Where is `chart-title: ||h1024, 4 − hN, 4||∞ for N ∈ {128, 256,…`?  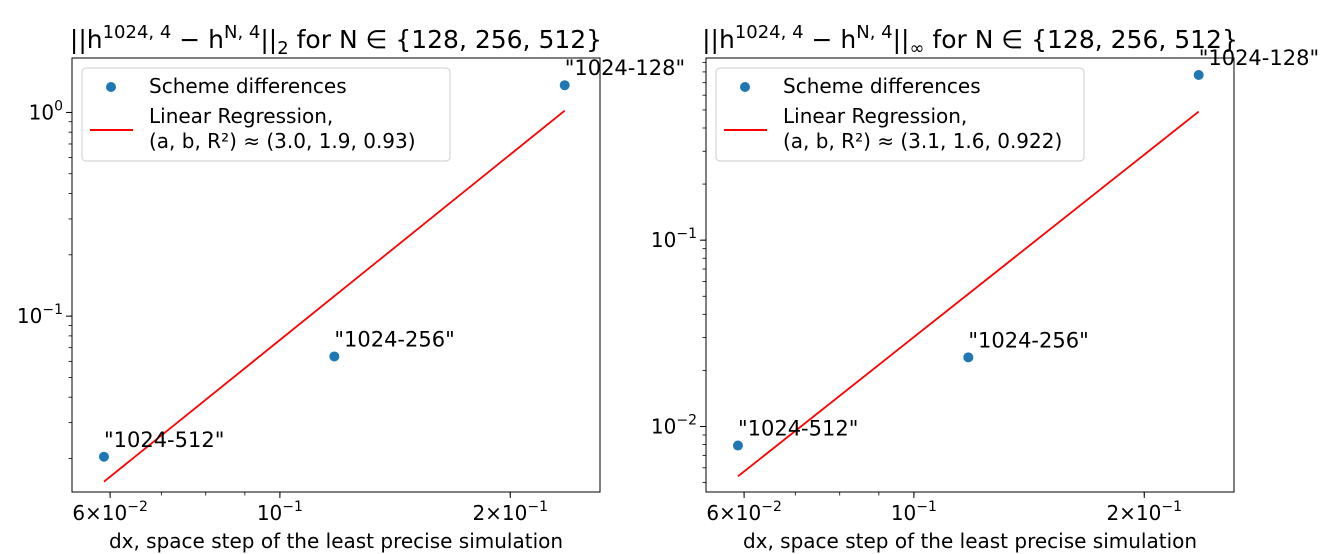 chart-title: ||h1024, 4 − hN, 4||∞ for N ∈ {128, 256,… is located at coordinates (970, 40).